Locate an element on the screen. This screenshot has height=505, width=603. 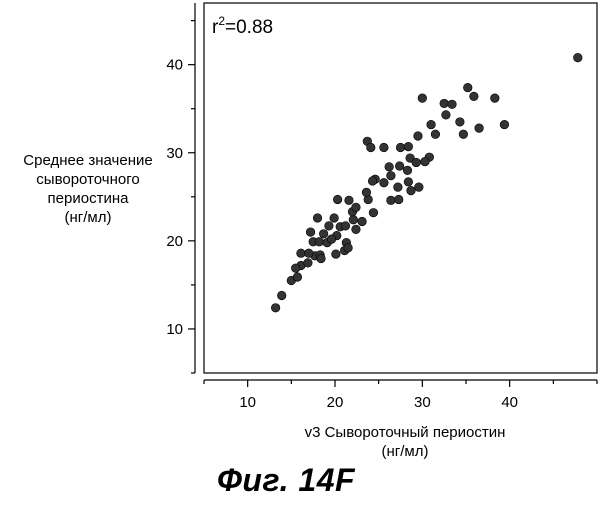
y-axis-title-line: периостина is located at coordinates (88, 198).